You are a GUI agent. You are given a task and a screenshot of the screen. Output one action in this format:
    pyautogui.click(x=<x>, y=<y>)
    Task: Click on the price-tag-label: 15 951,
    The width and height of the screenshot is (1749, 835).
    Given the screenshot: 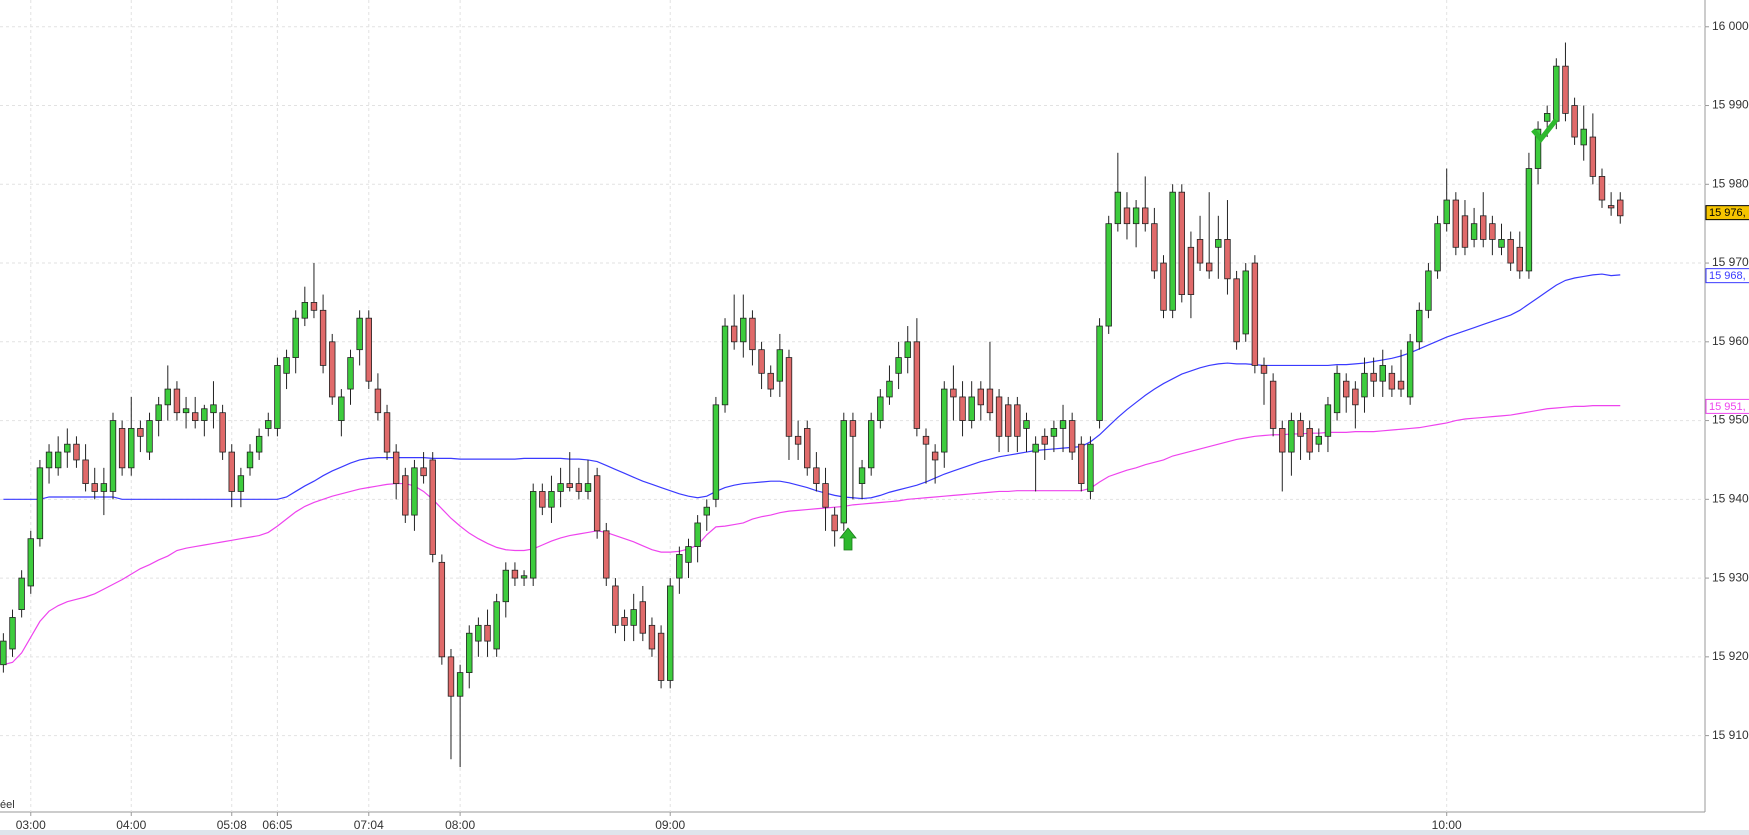 What is the action you would take?
    pyautogui.click(x=1727, y=407)
    